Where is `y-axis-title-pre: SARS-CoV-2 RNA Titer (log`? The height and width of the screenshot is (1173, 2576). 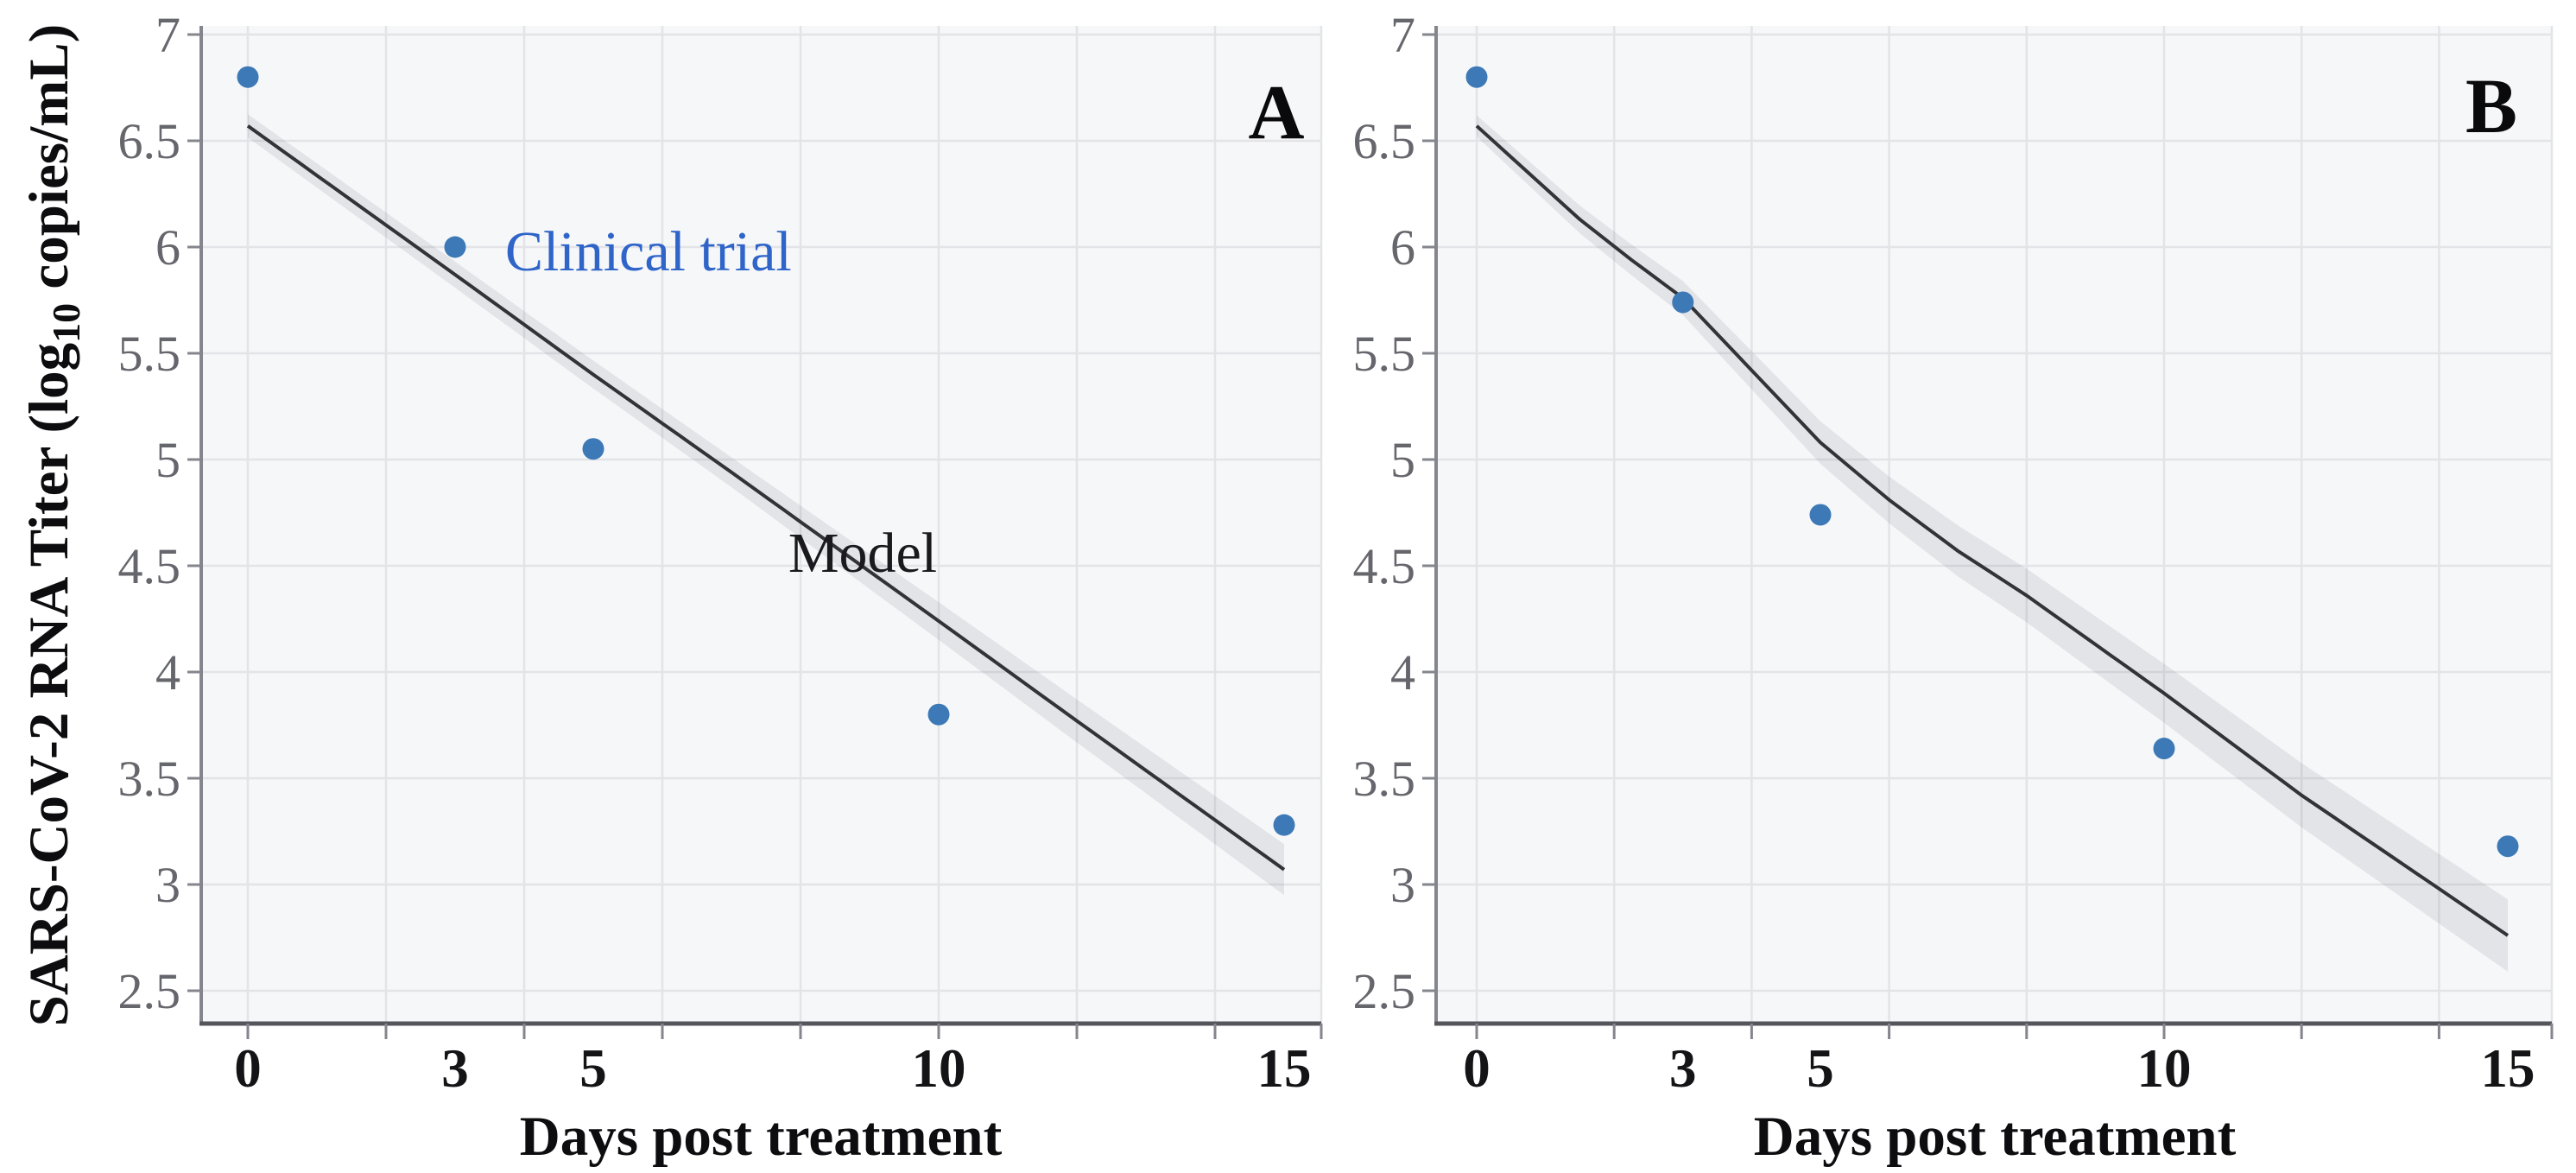 y-axis-title-pre: SARS-CoV-2 RNA Titer (log is located at coordinates (49, 685).